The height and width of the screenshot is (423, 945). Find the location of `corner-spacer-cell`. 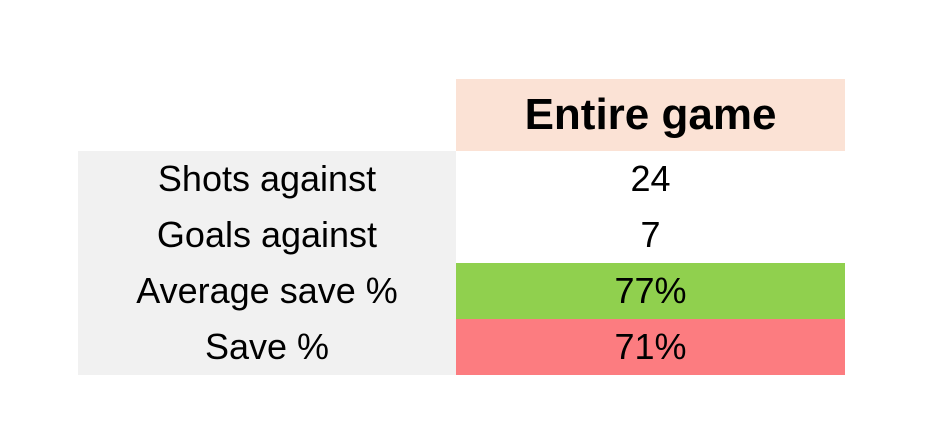

corner-spacer-cell is located at coordinates (267, 115).